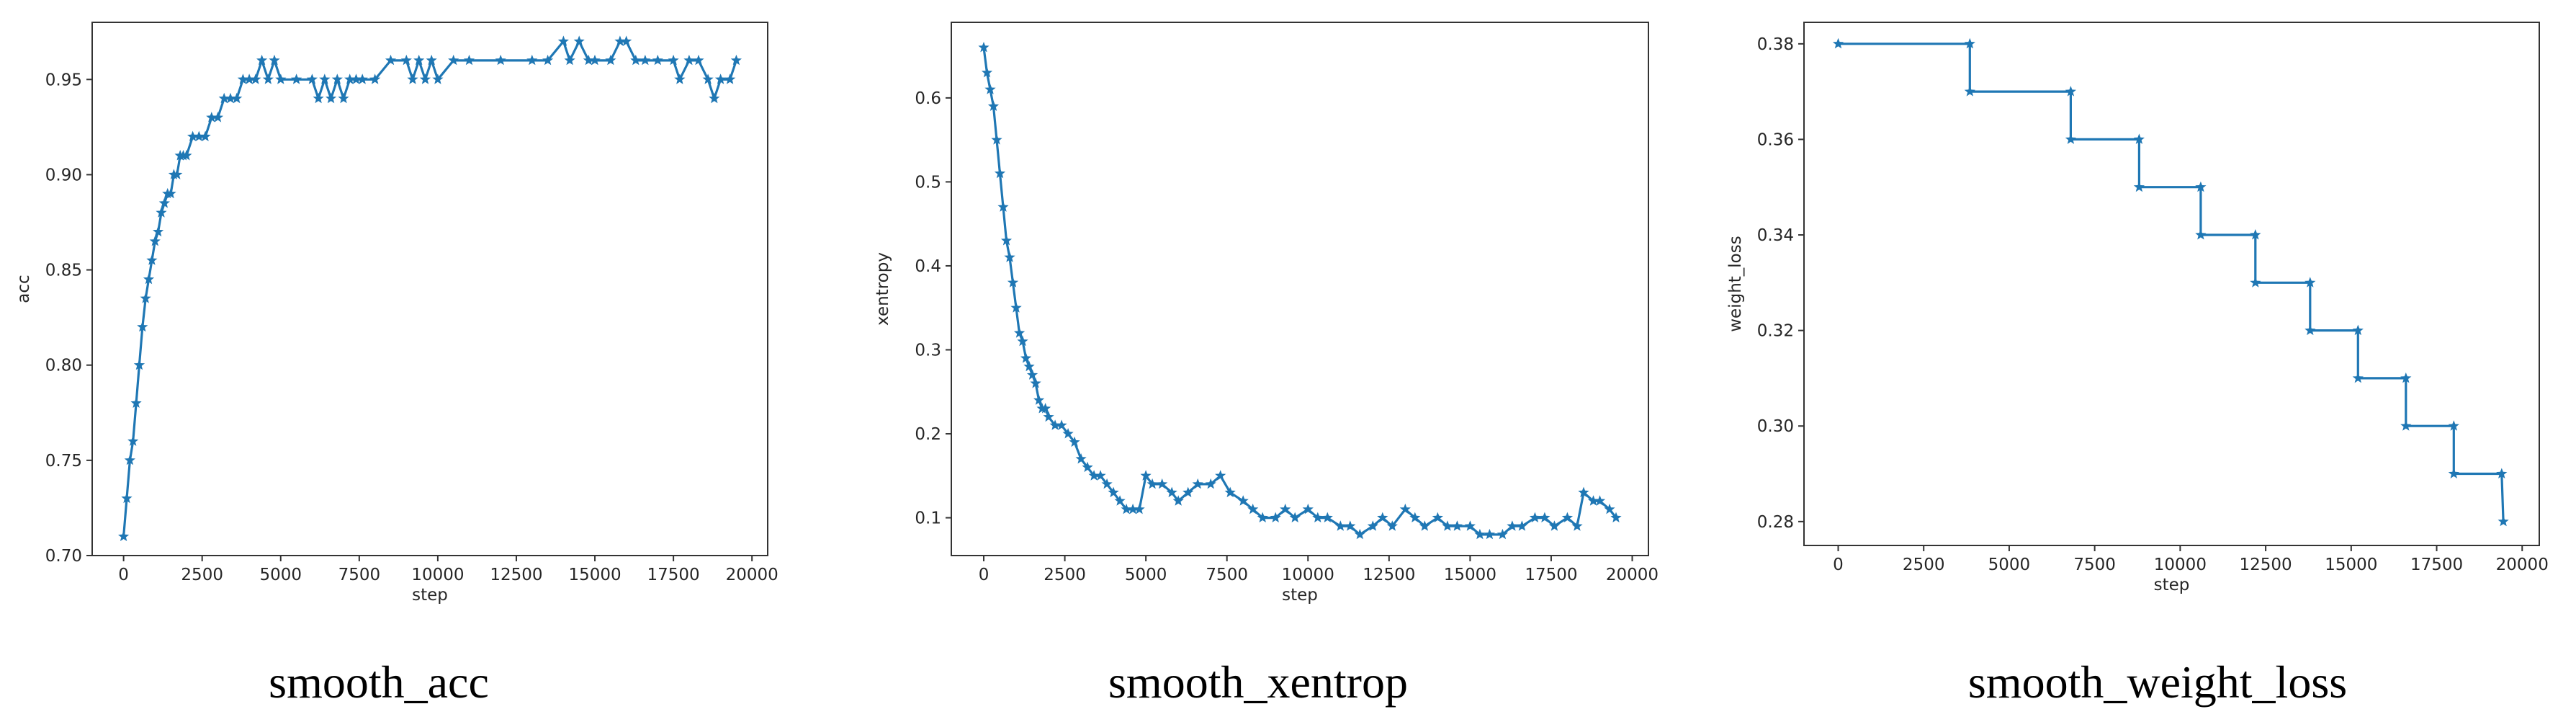  Describe the element at coordinates (379, 682) in the screenshot. I see `chart-caption: smooth_acc` at that location.